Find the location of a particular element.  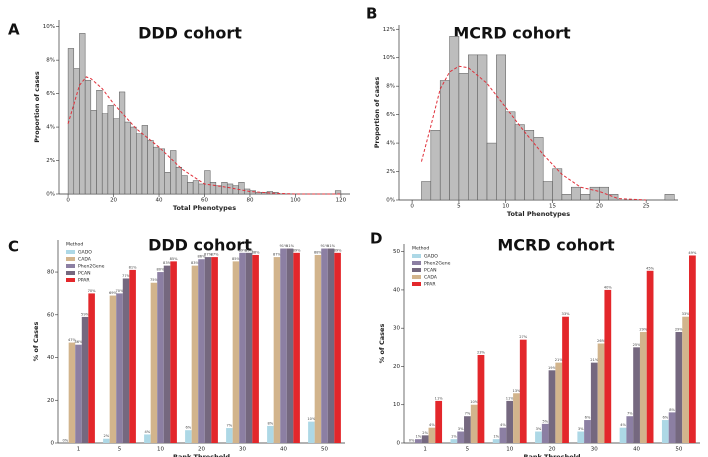

legend-label: PCAN is located at coordinates (430, 271).